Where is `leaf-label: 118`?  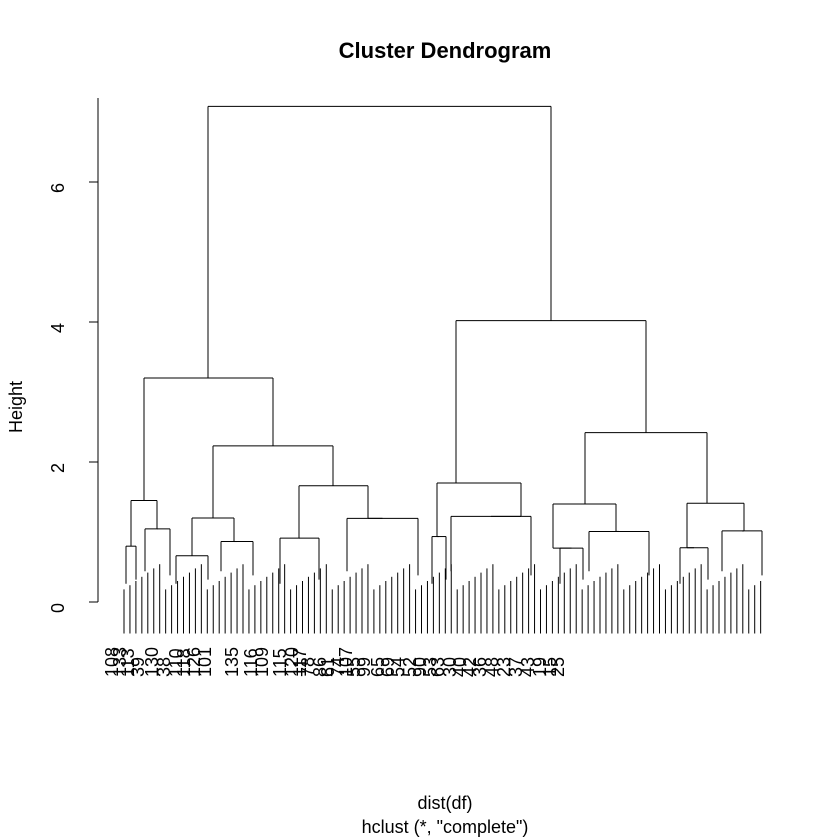
leaf-label: 118 is located at coordinates (184, 662).